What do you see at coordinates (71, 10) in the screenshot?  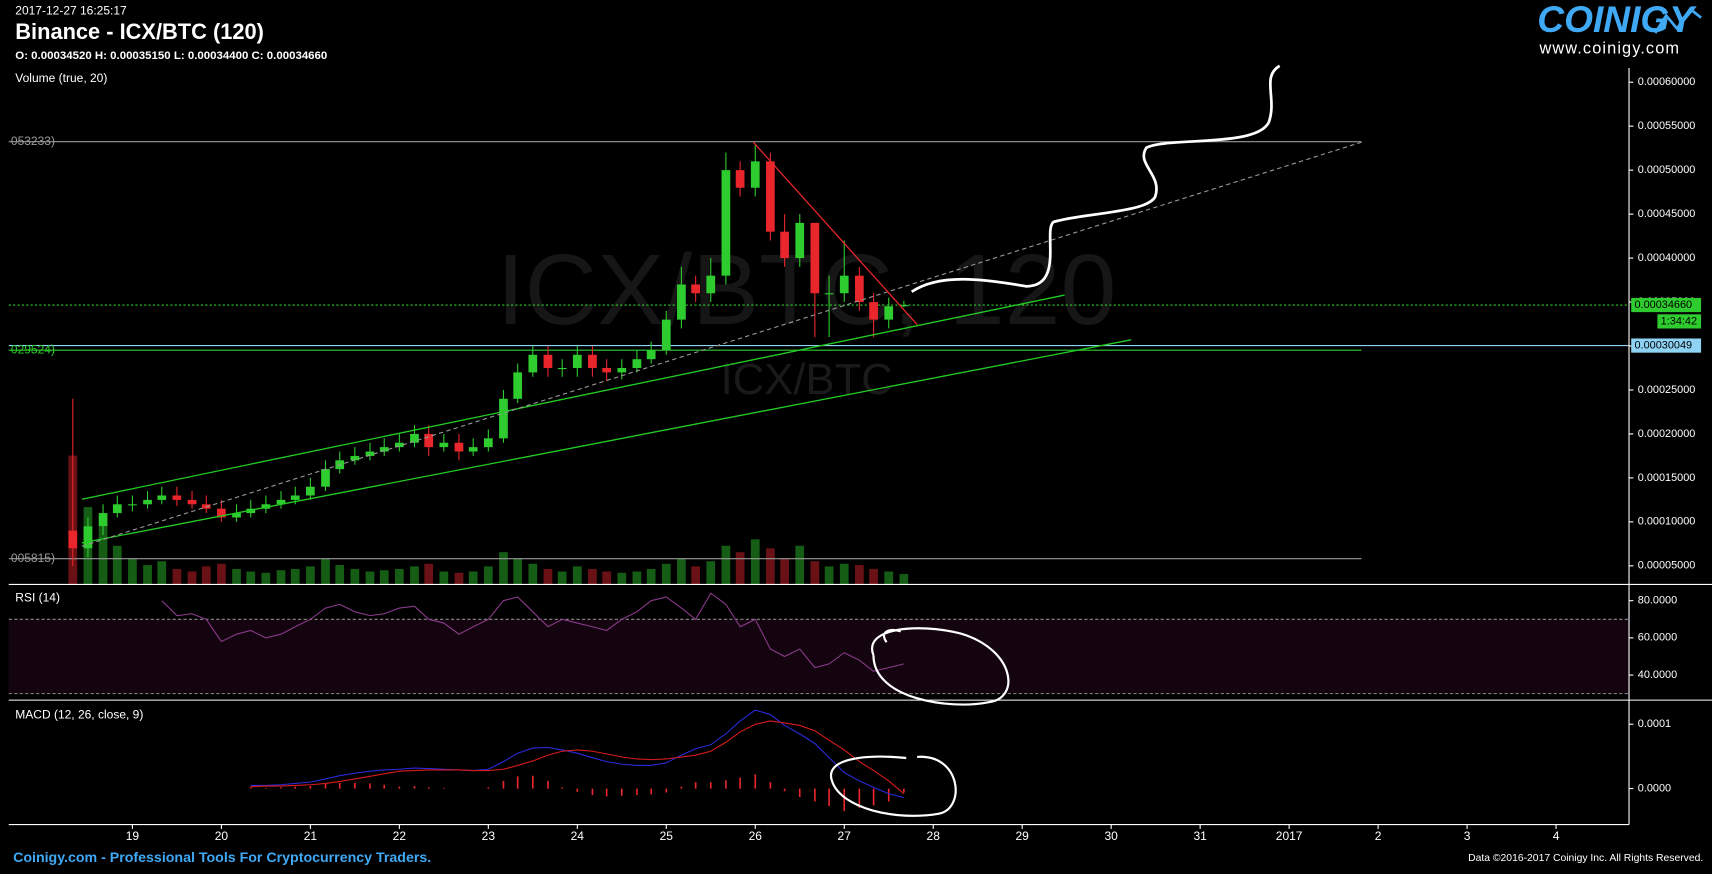 I see `timestamp: 2017-12-27 16:25:17` at bounding box center [71, 10].